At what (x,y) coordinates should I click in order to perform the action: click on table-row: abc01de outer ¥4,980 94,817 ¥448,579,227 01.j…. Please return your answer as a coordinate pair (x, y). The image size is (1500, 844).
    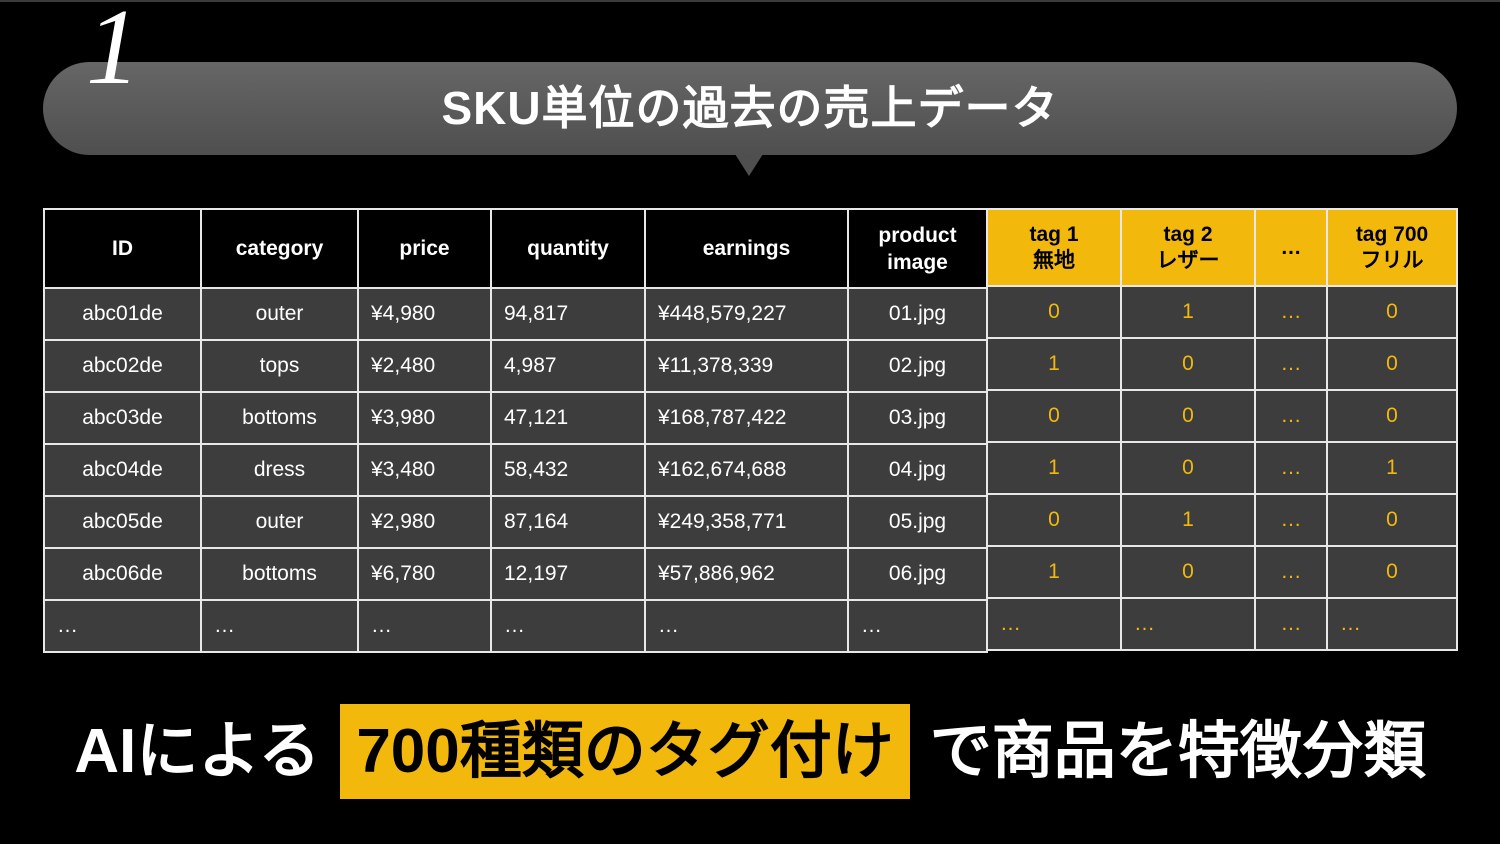
    Looking at the image, I should click on (515, 314).